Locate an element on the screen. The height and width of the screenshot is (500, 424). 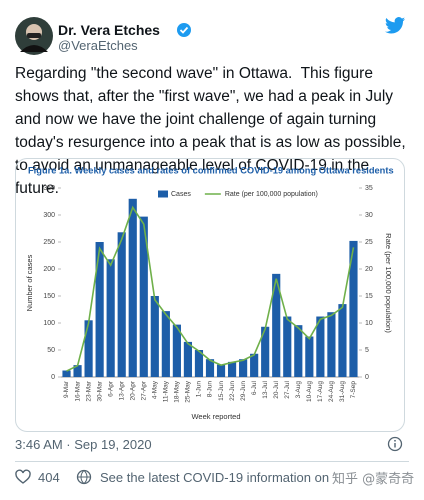
y2-tick-label: 5 is located at coordinates (367, 350).